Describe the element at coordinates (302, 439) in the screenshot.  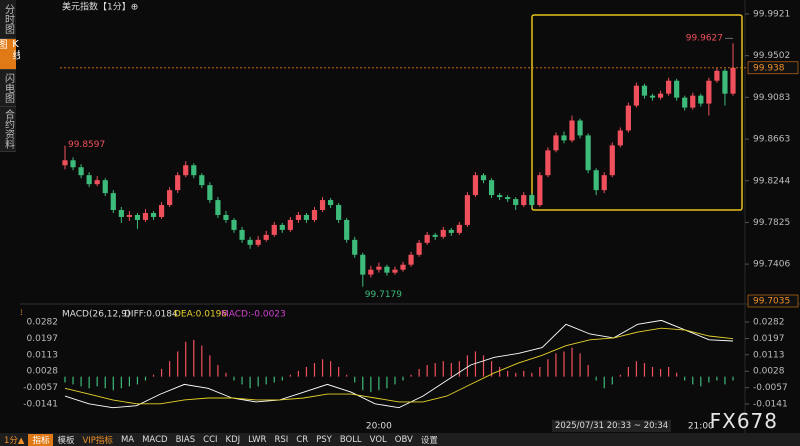
I see `toolbar-item: CR` at that location.